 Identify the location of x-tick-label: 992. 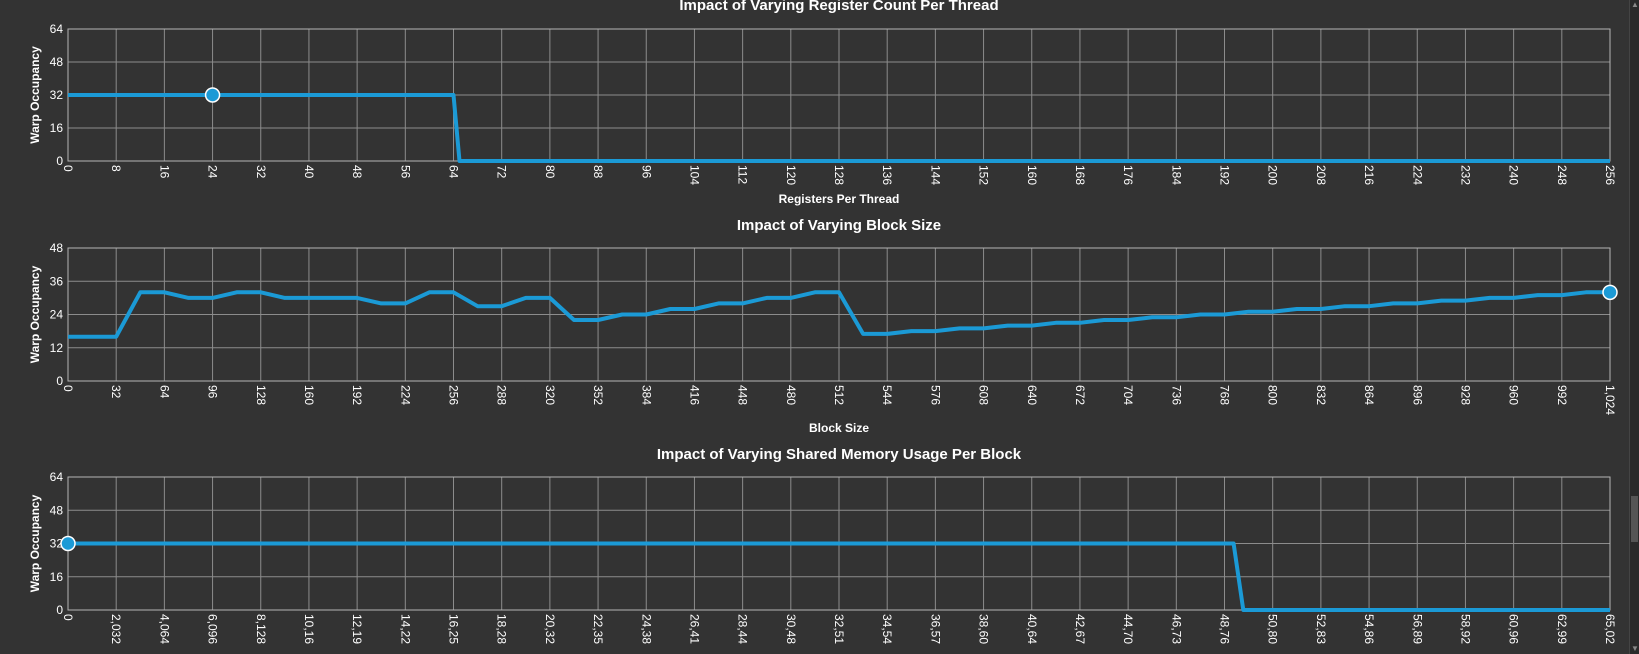
(1562, 395).